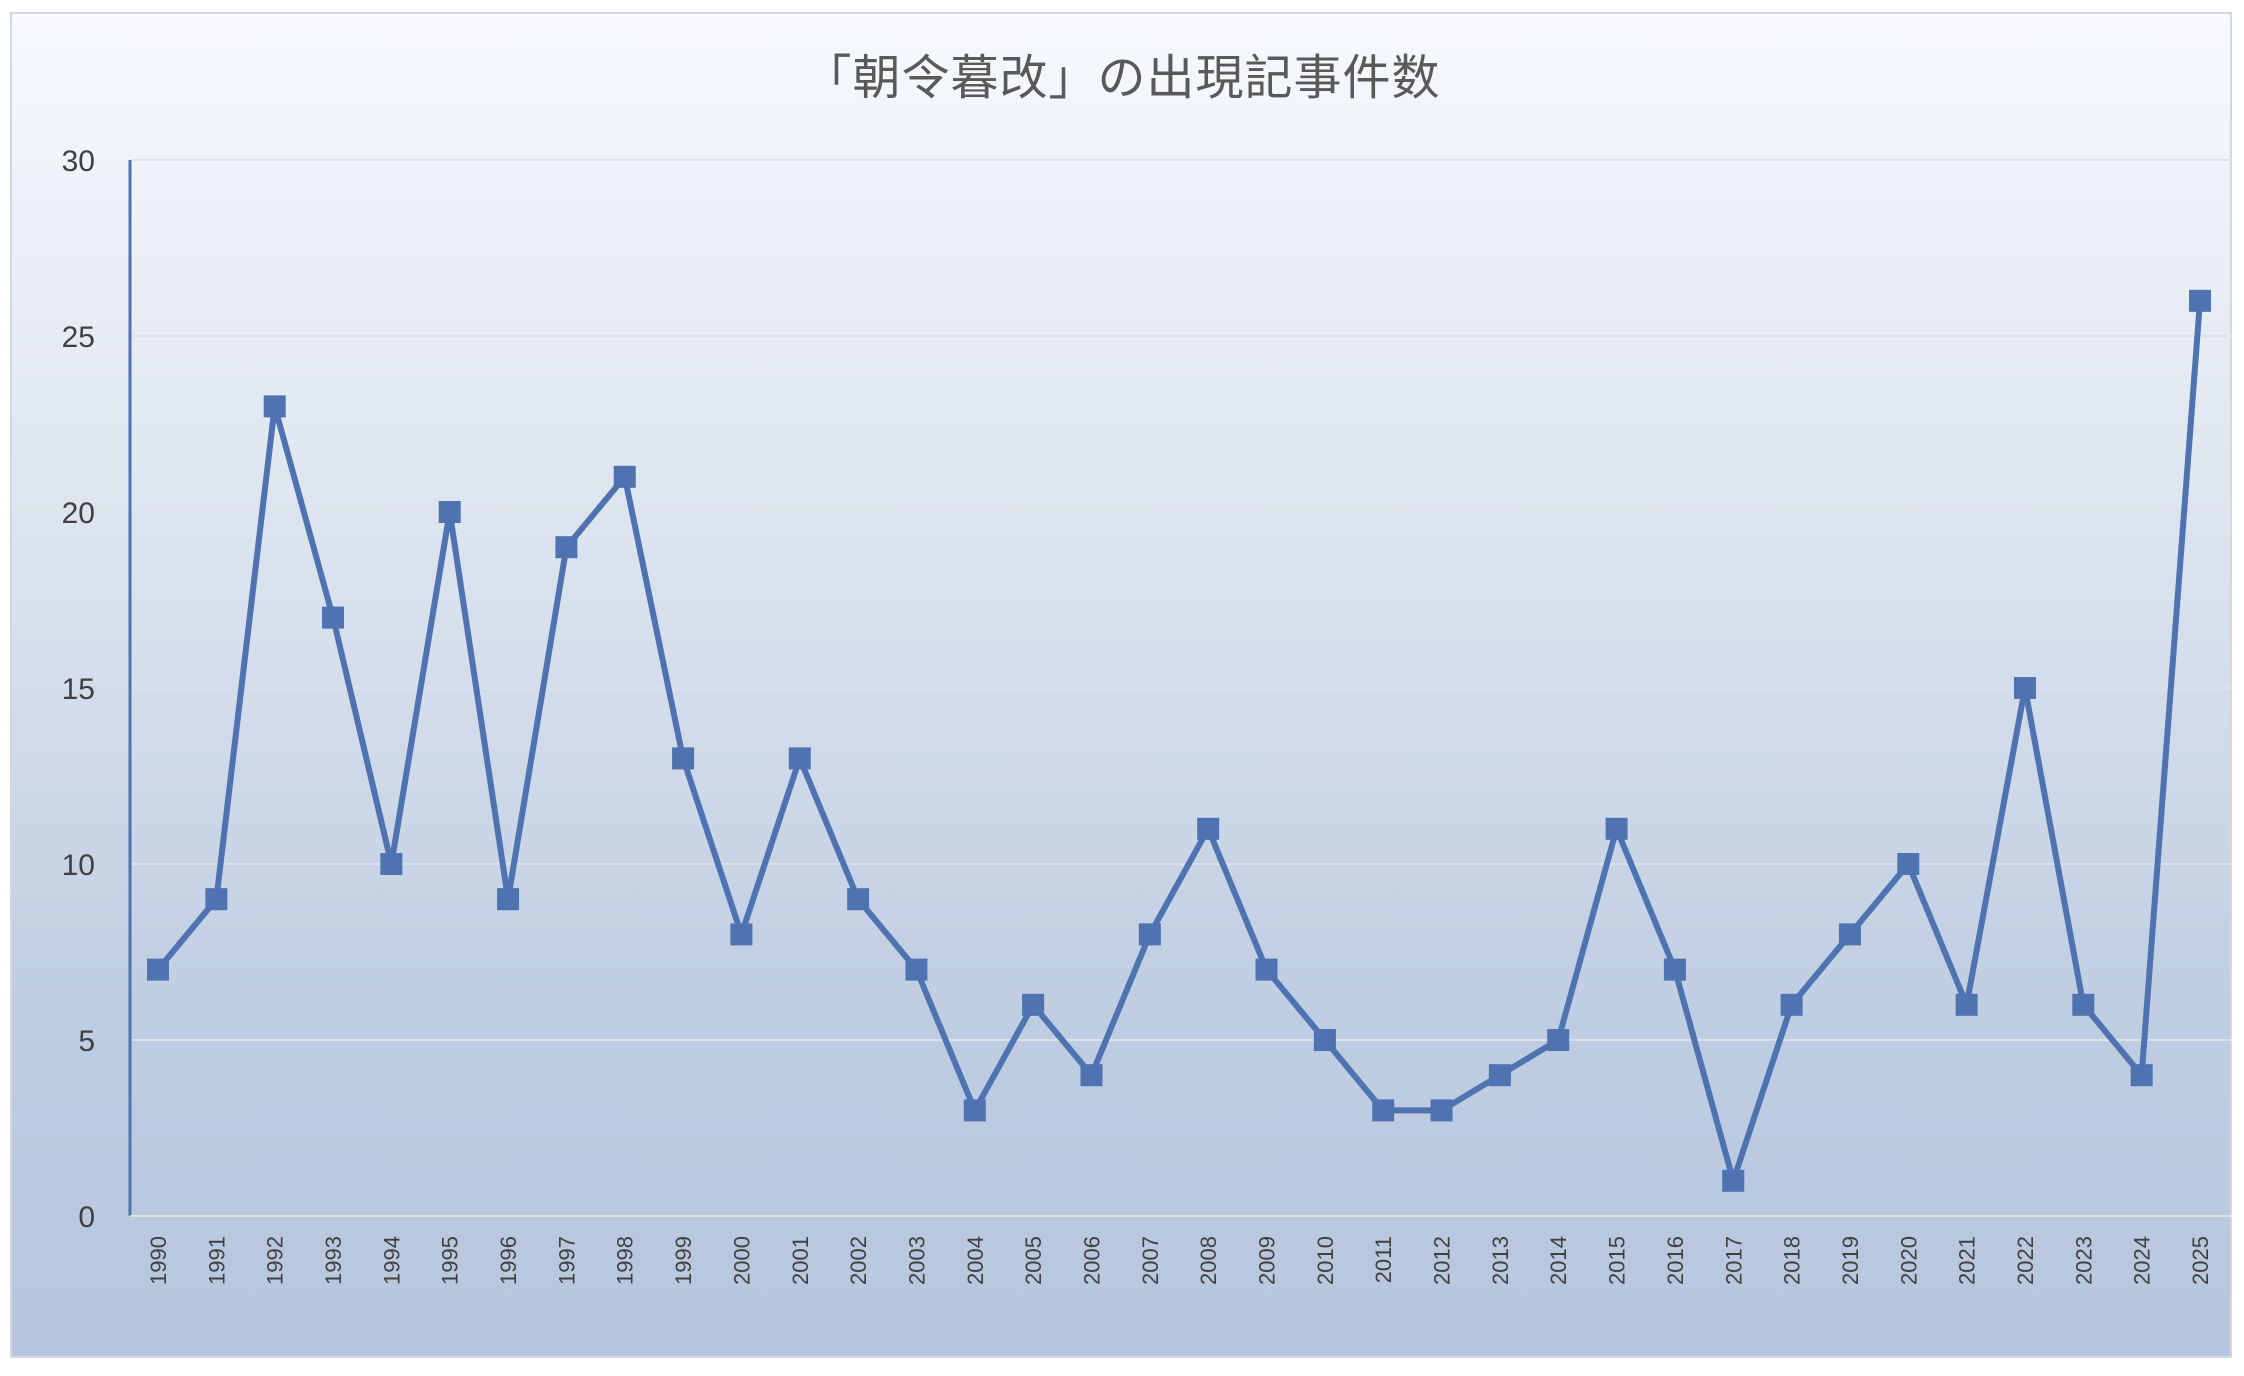  Describe the element at coordinates (916, 1260) in the screenshot. I see `x-tick-label: 2003` at that location.